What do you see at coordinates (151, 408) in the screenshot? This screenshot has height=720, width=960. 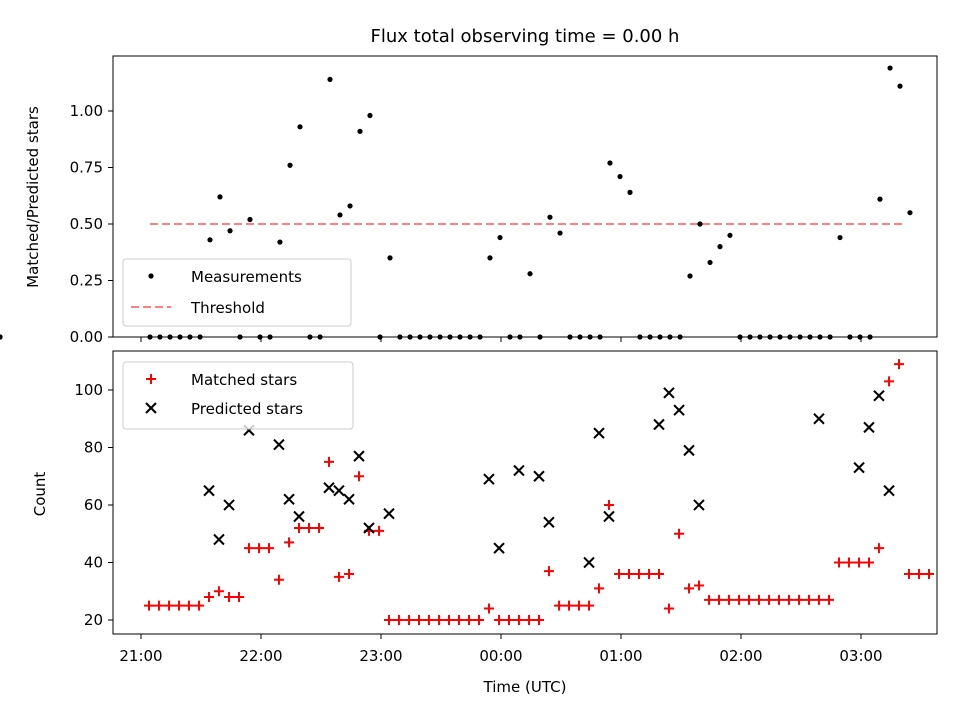 I see `legend-predicted-marker` at bounding box center [151, 408].